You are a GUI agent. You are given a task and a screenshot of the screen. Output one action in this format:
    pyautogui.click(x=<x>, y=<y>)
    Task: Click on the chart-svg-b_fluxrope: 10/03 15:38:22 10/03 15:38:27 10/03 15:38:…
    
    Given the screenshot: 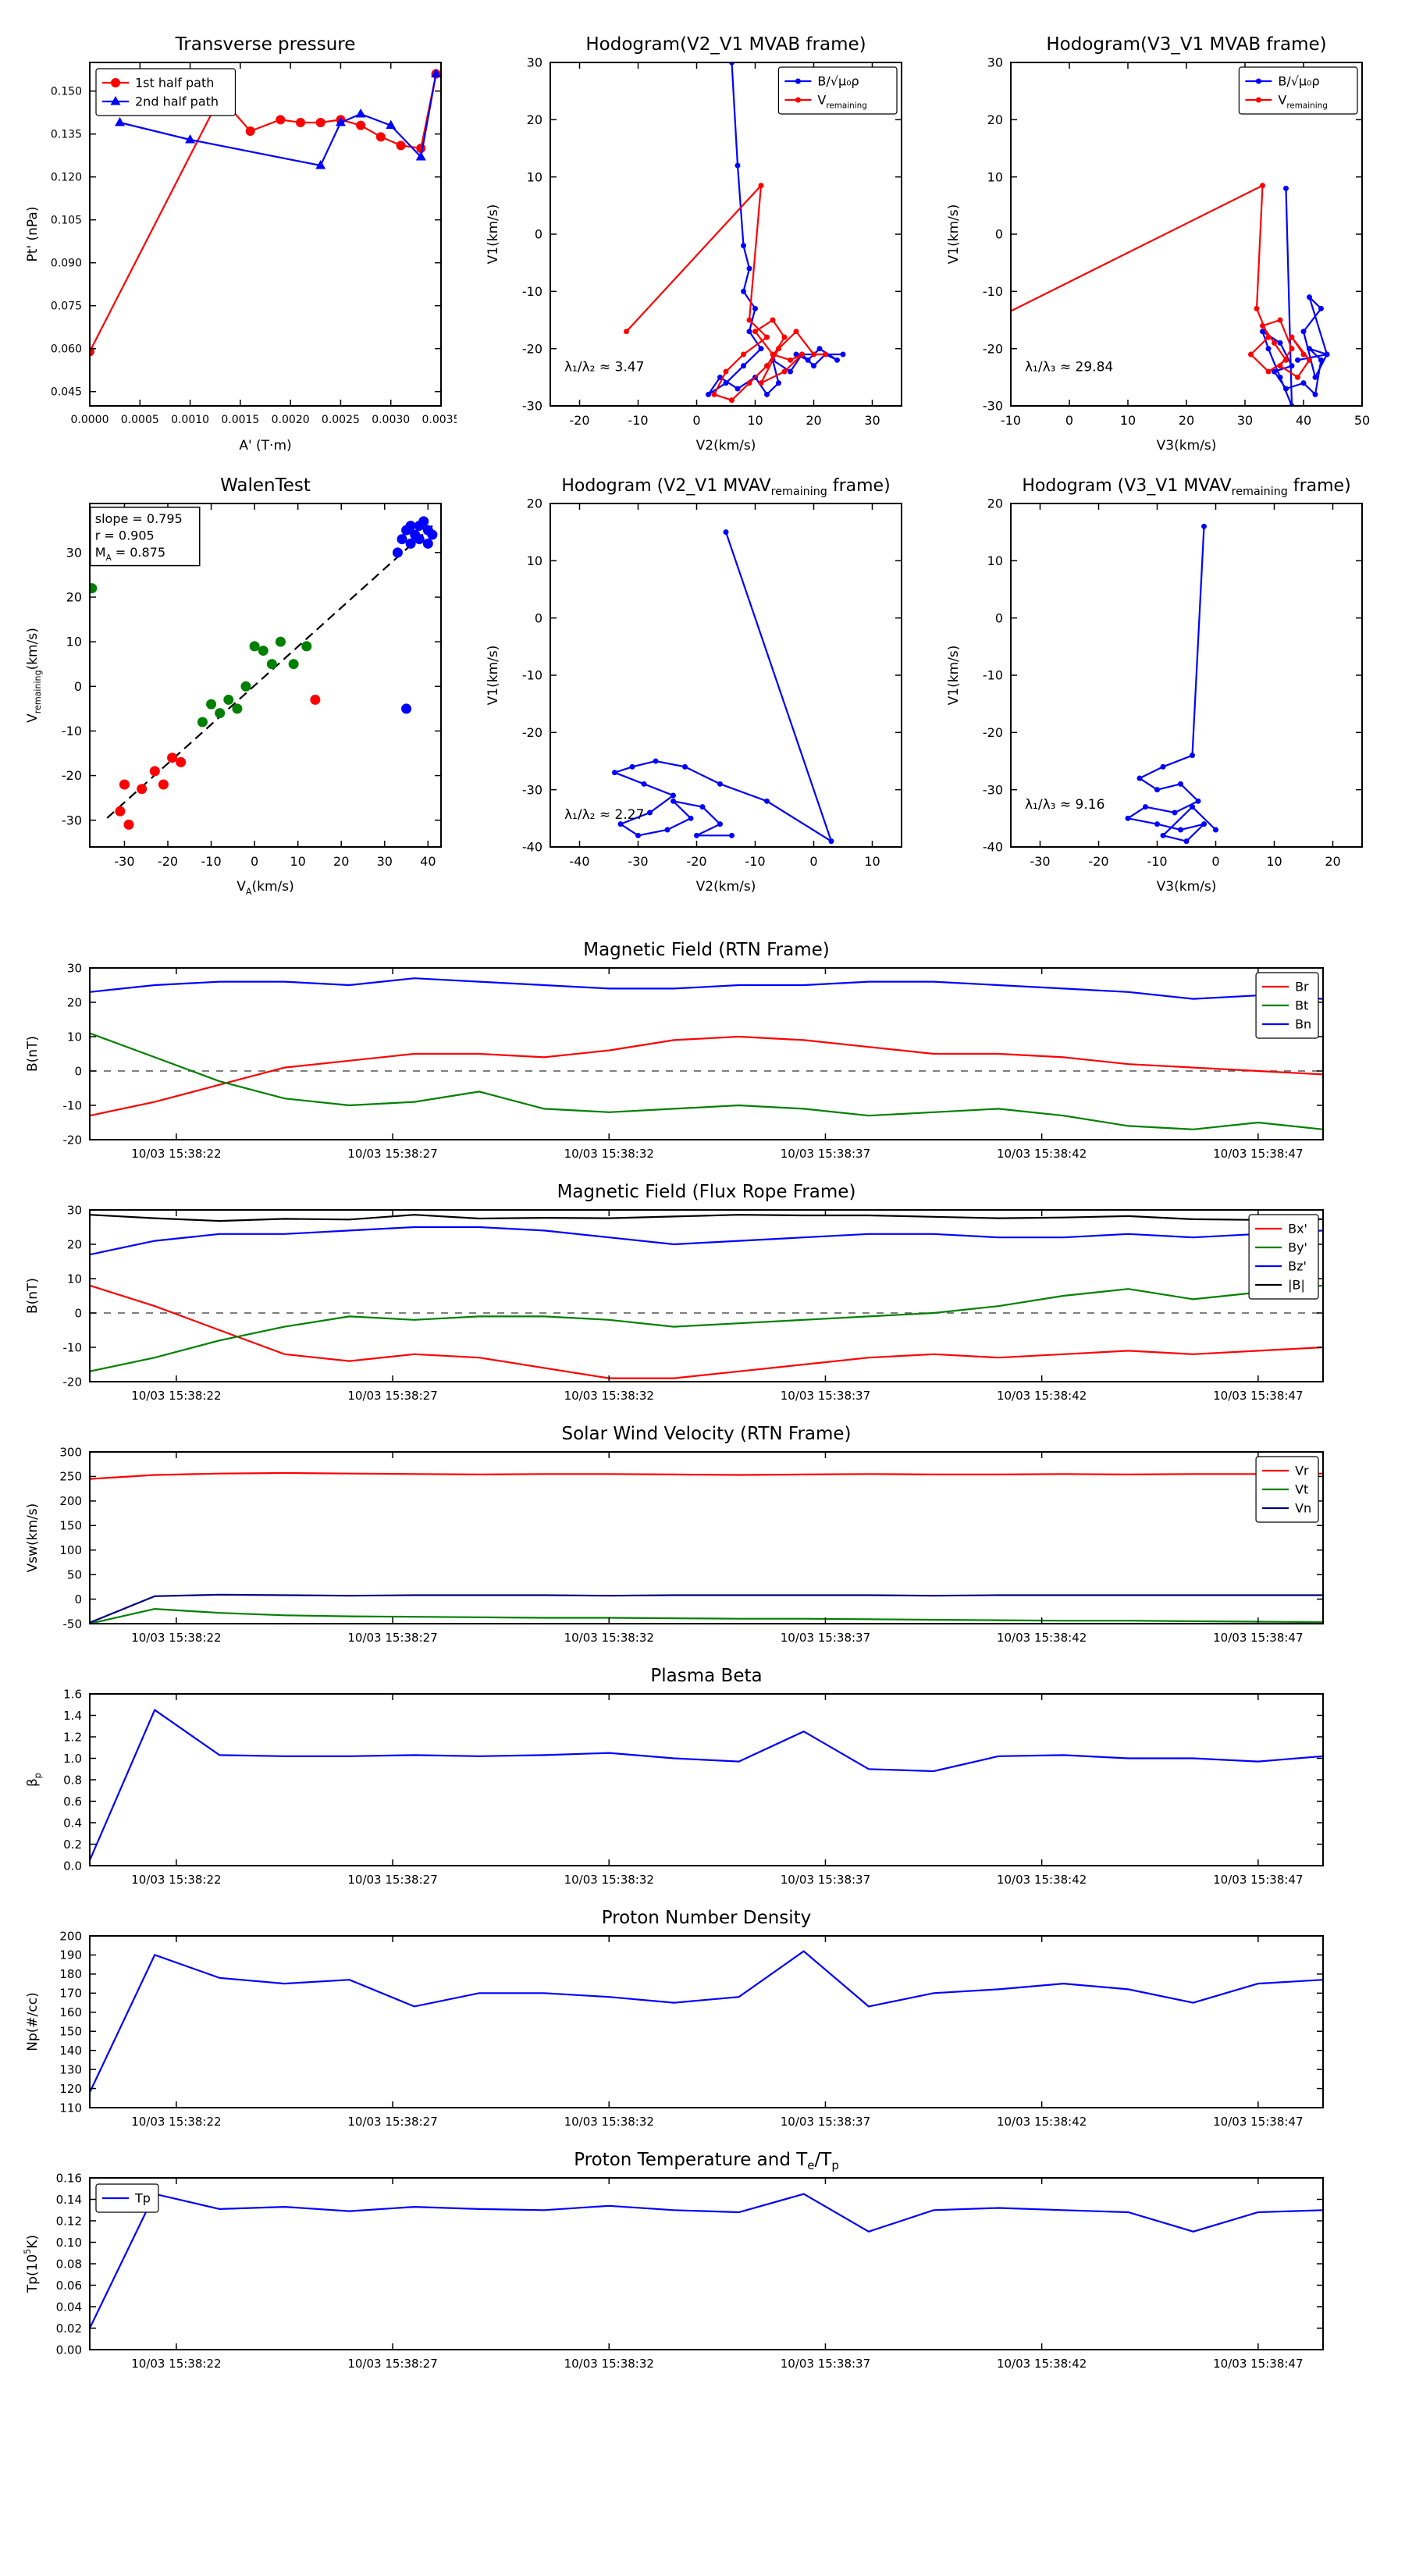 What is the action you would take?
    pyautogui.click(x=675, y=1292)
    